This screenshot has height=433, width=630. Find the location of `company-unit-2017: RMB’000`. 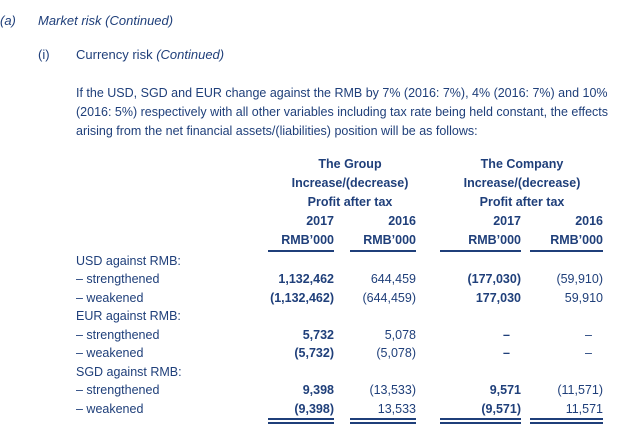

company-unit-2017: RMB’000 is located at coordinates (494, 240).